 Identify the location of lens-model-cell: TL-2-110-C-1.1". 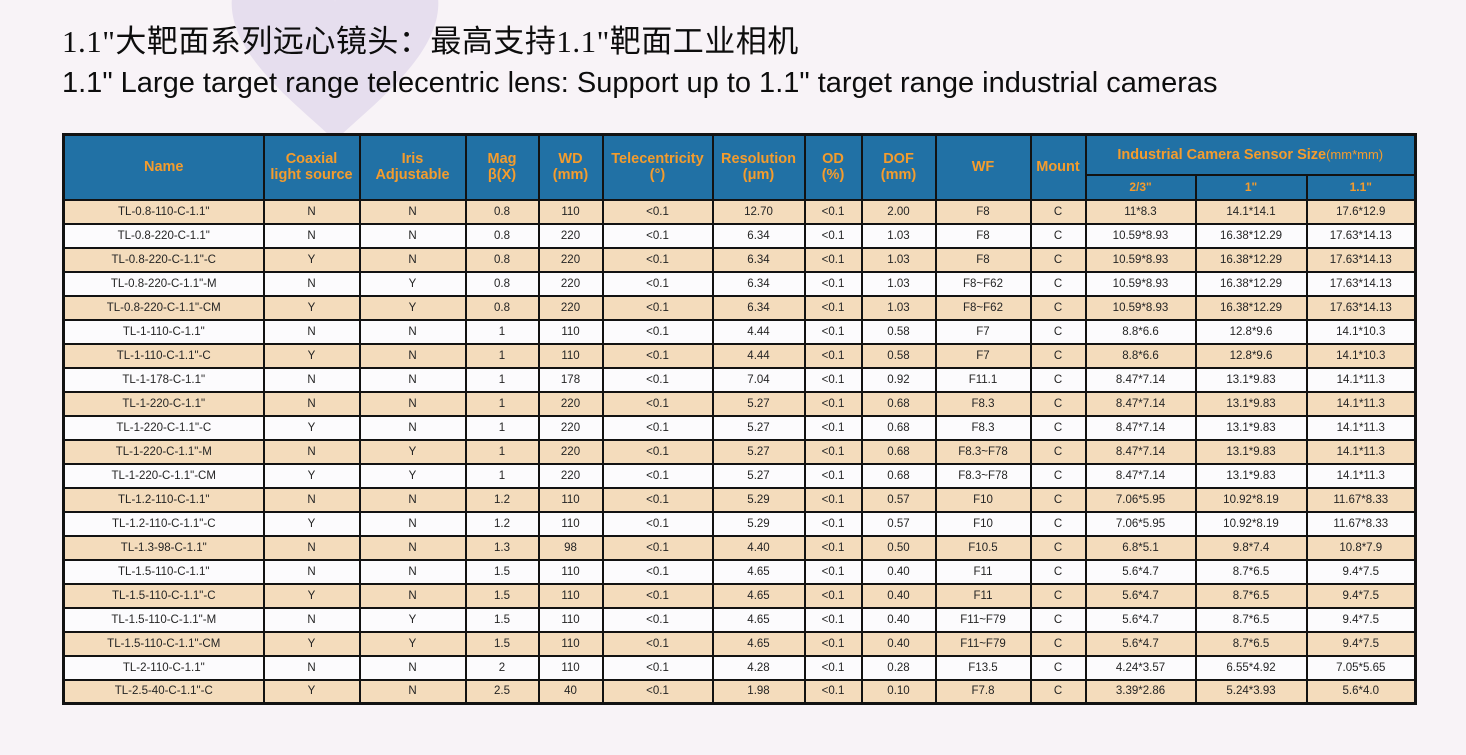
(163, 667).